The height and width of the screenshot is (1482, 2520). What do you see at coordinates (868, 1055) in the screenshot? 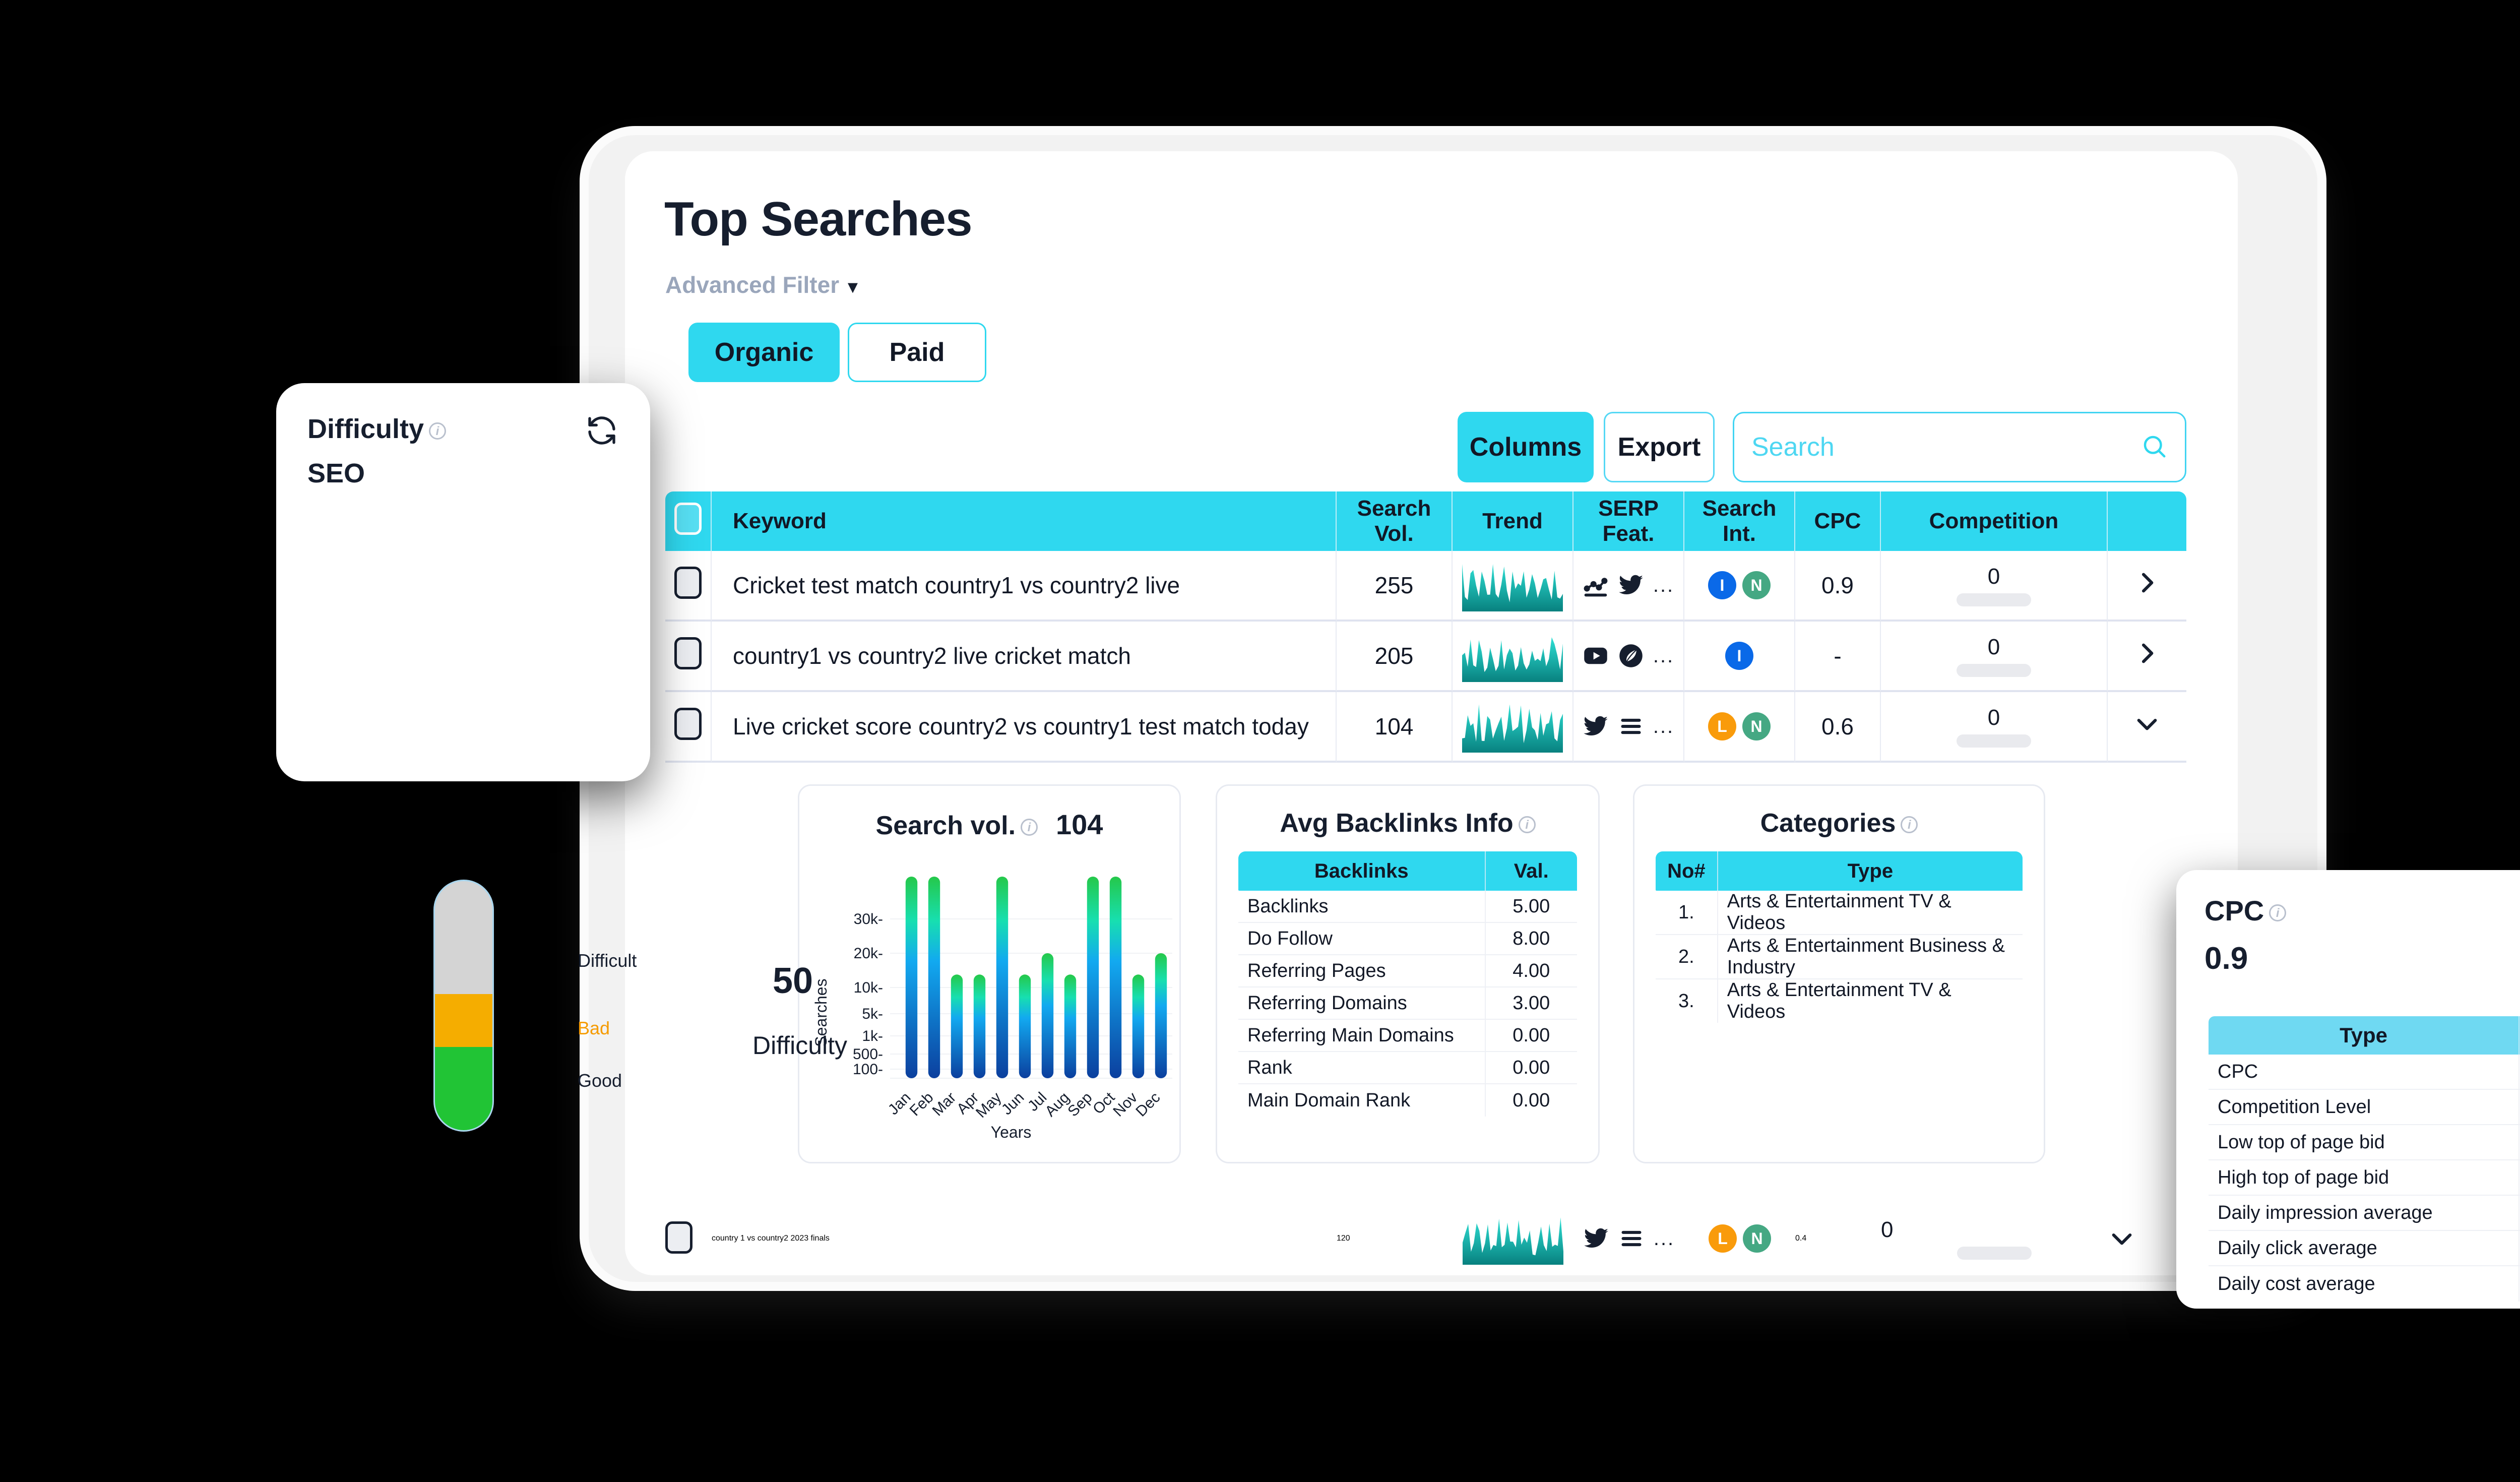
I see `chart-ytick: 500-` at bounding box center [868, 1055].